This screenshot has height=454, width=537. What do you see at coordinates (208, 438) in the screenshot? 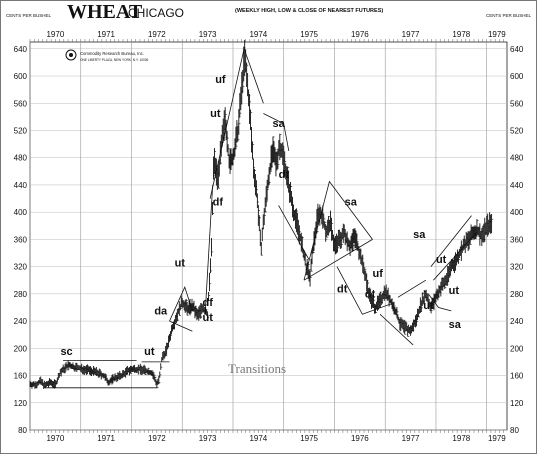
I see `year-label-bottom: 1973` at bounding box center [208, 438].